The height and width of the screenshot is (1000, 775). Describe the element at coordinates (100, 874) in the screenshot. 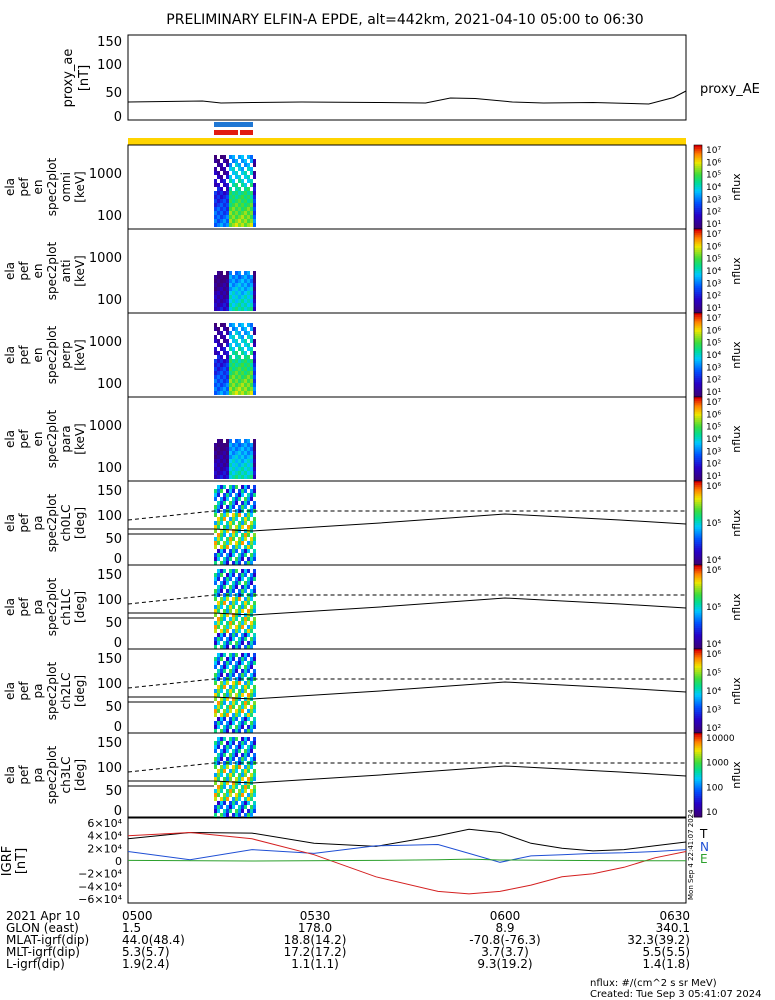

I see `igrf-ytick-4: −2×10⁴` at that location.